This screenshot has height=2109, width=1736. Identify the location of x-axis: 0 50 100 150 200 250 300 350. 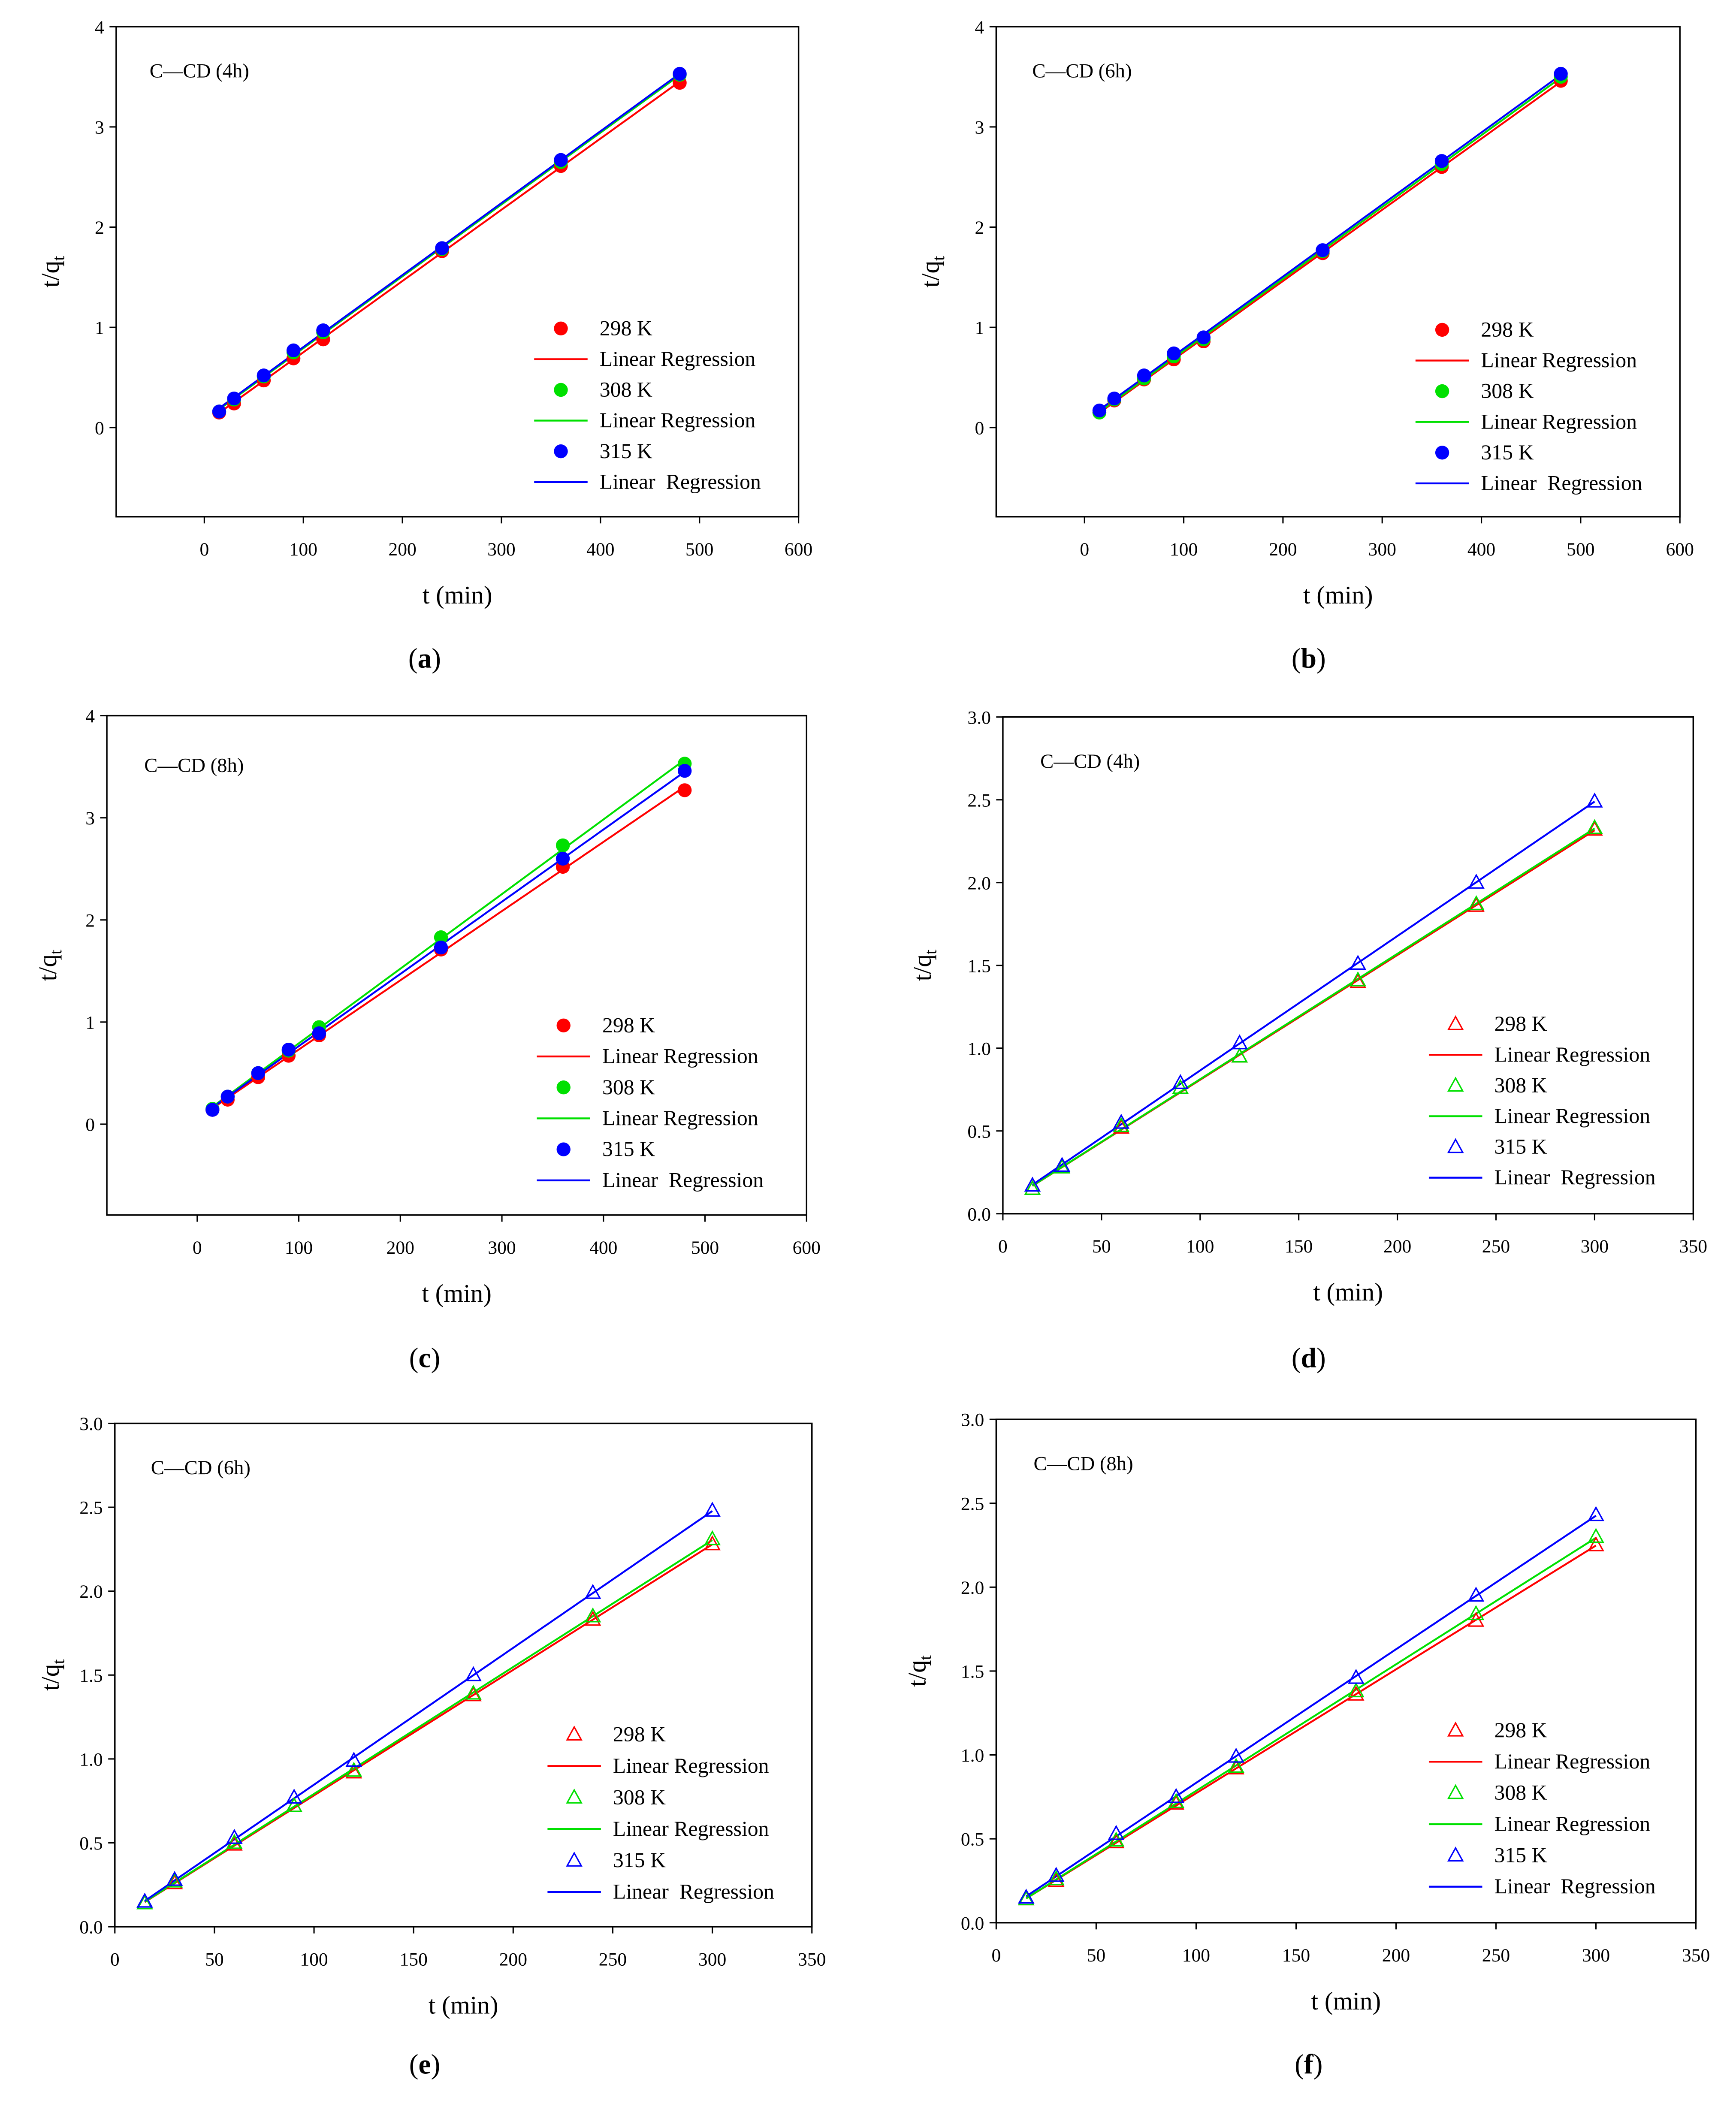
(468, 1948).